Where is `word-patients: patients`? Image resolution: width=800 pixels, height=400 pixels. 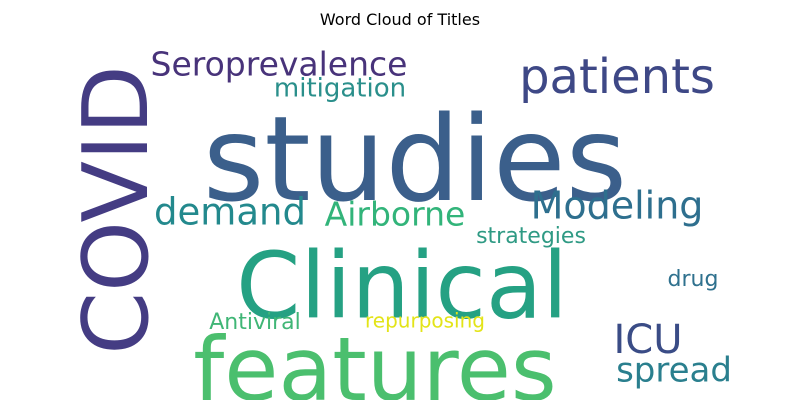
word-patients: patients is located at coordinates (617, 77).